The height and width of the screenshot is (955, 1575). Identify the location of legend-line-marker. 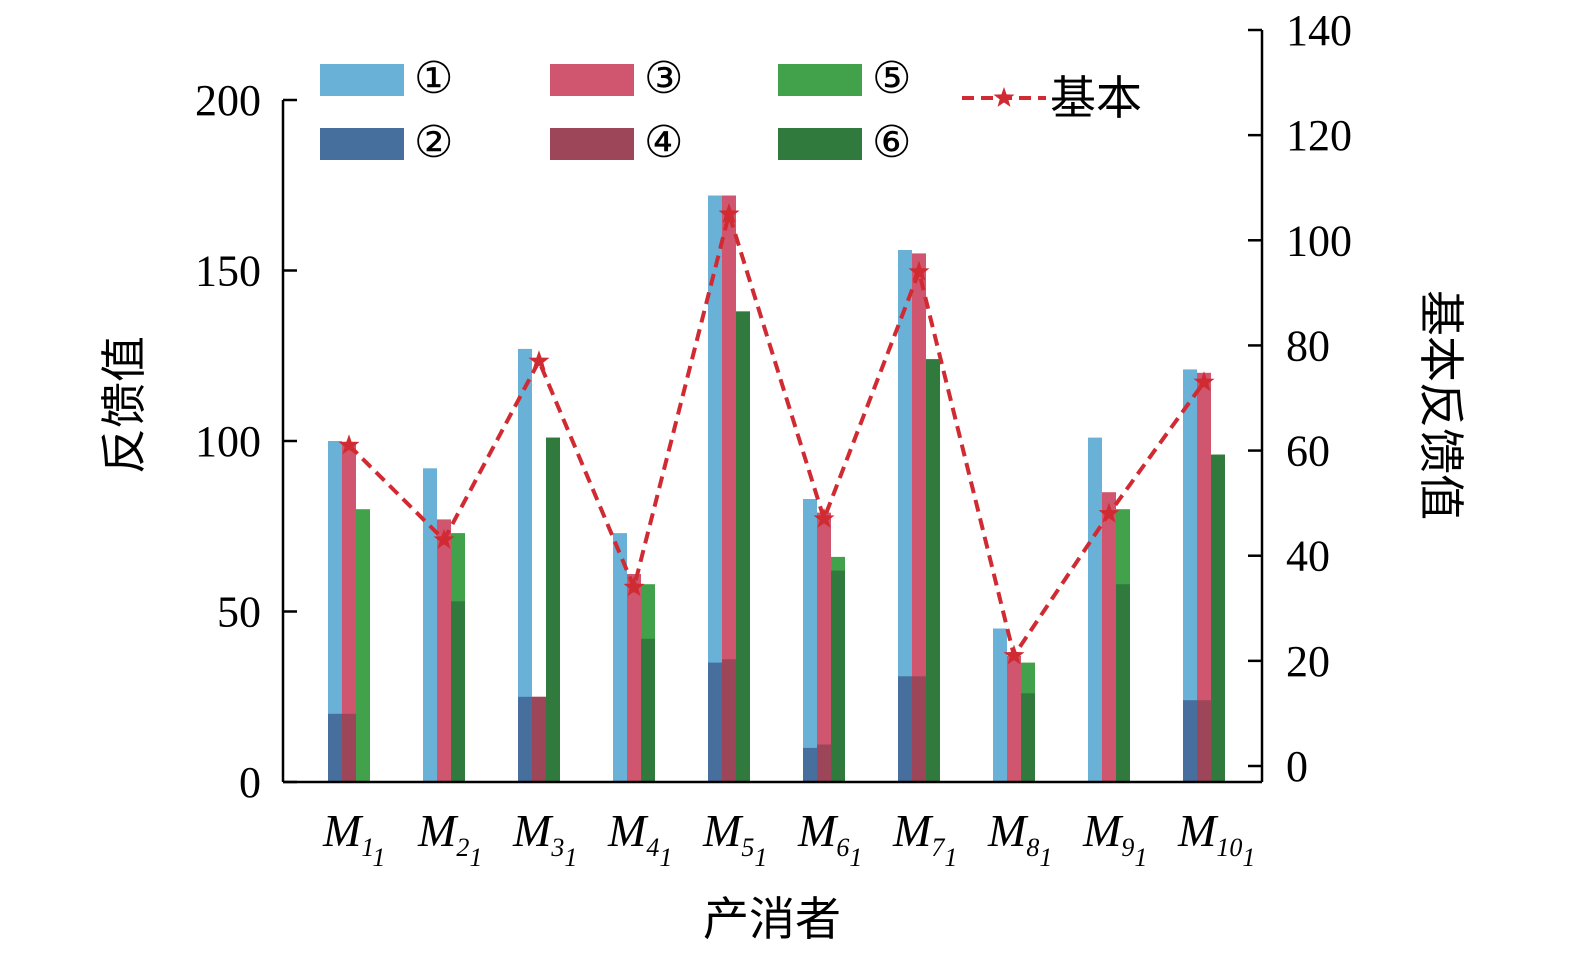
(1004, 97).